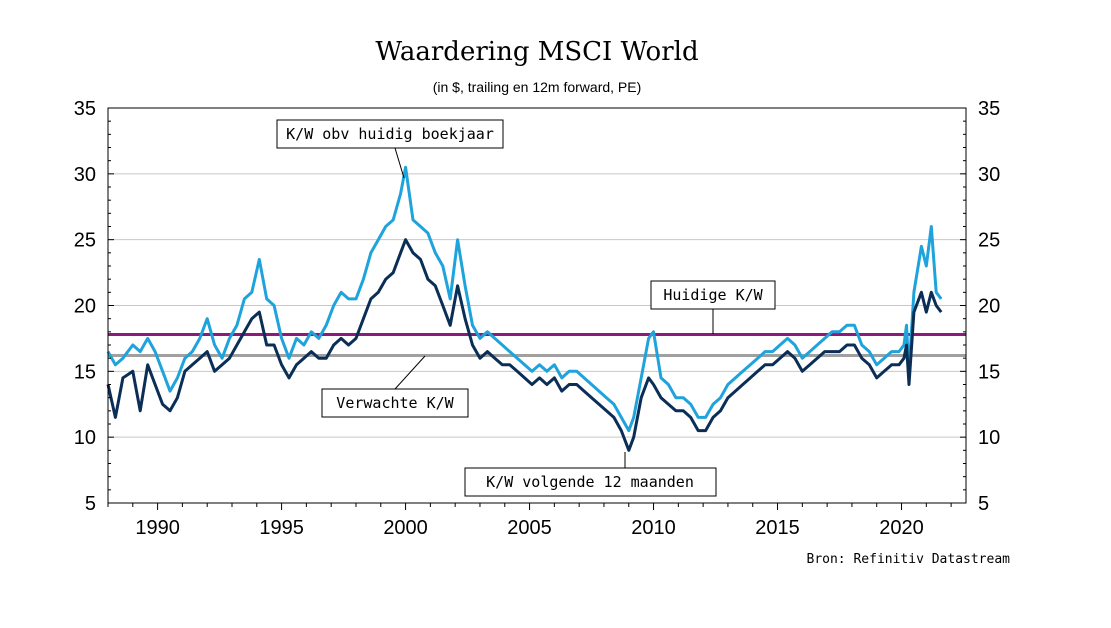 The height and width of the screenshot is (628, 1111). What do you see at coordinates (536, 52) in the screenshot?
I see `chart-title: Waardering MSCI World` at bounding box center [536, 52].